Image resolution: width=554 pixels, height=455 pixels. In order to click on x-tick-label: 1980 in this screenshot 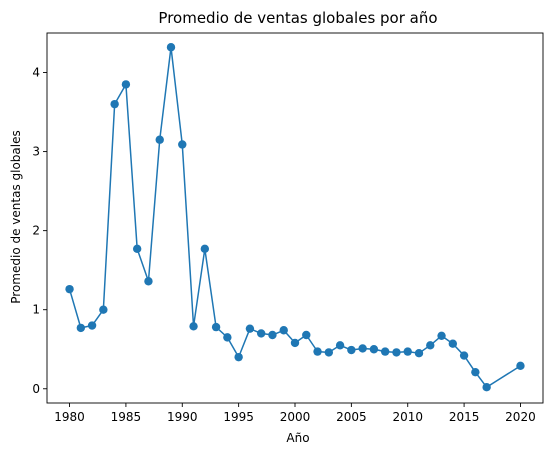, I will do `click(69, 417)`.